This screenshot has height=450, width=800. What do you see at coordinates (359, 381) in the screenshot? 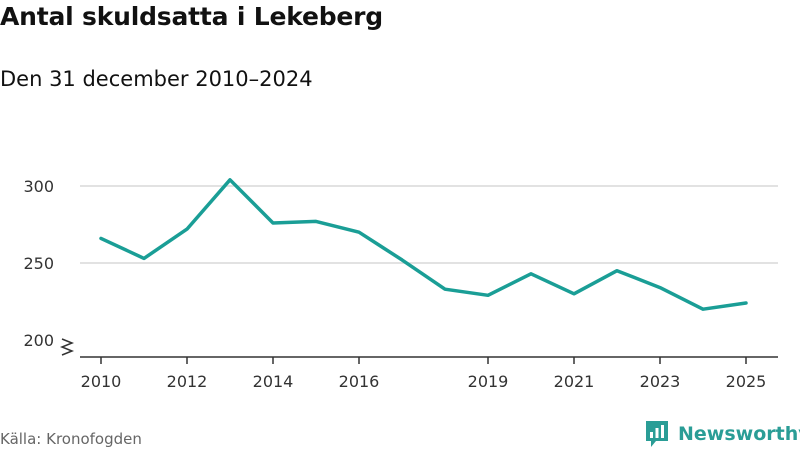
I see `x-tick-label: 2016` at bounding box center [359, 381].